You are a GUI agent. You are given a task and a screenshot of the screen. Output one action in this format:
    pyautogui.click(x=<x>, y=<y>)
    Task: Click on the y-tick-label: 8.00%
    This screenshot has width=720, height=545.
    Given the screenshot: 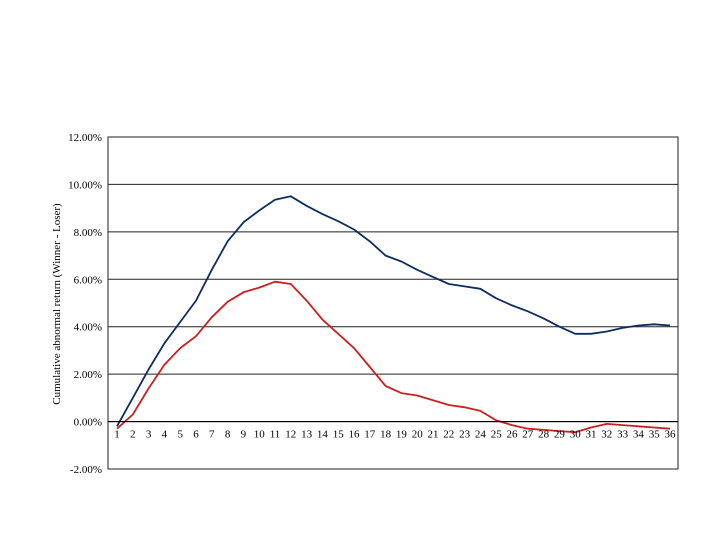 What is the action you would take?
    pyautogui.click(x=88, y=233)
    